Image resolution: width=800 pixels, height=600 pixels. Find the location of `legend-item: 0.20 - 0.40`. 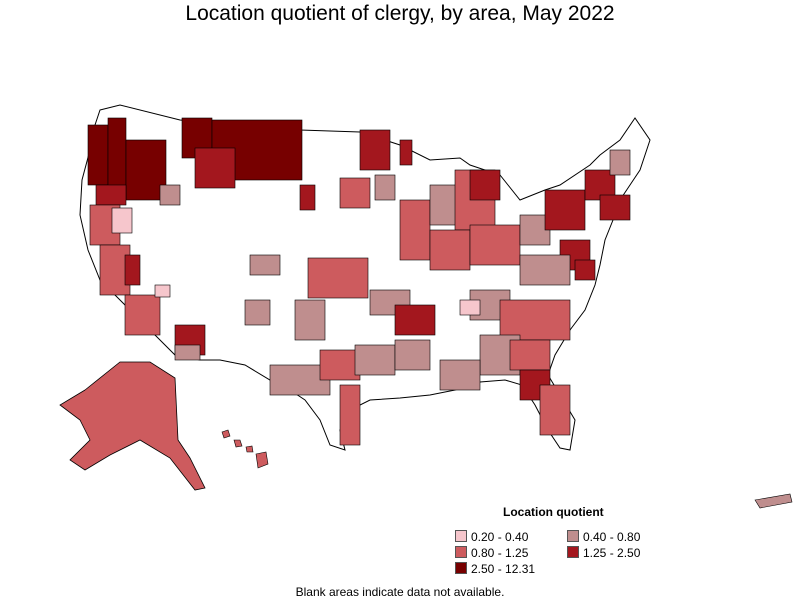

legend-item: 0.20 - 0.40 is located at coordinates (491, 537).